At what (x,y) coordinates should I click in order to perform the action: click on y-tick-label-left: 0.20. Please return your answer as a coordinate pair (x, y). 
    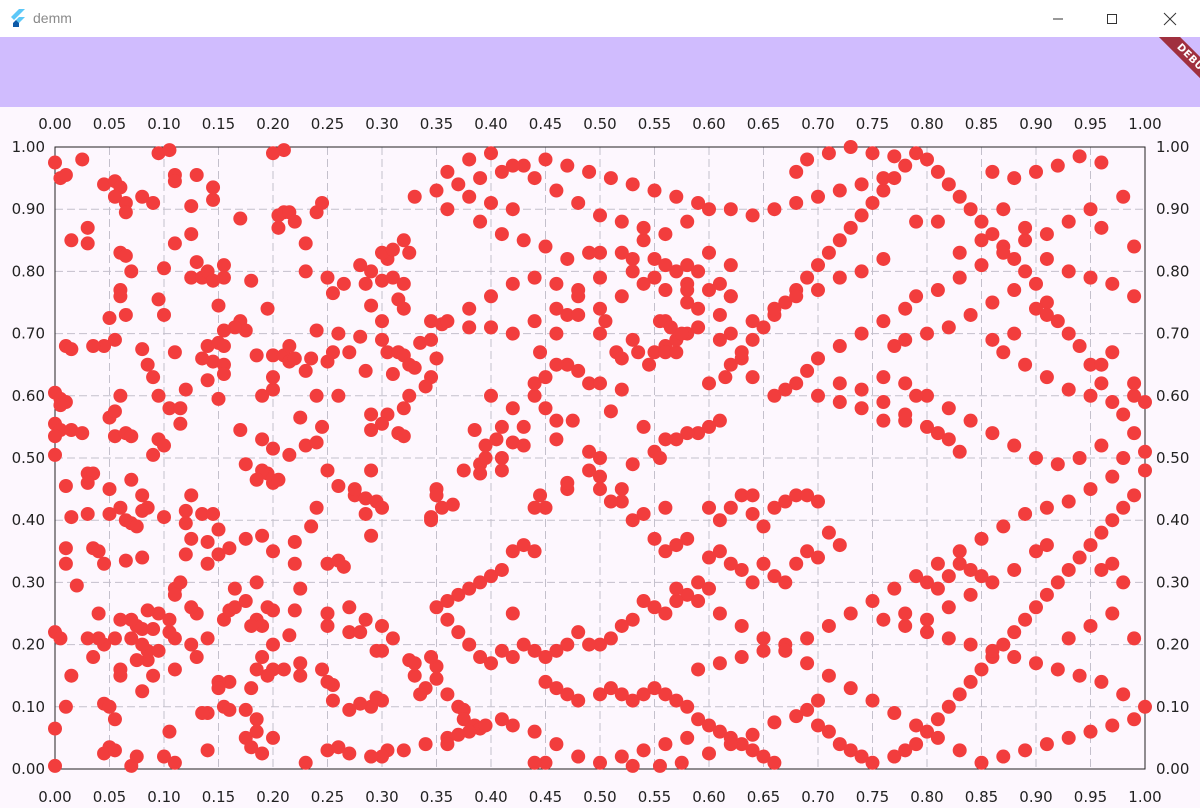
    Looking at the image, I should click on (28, 645).